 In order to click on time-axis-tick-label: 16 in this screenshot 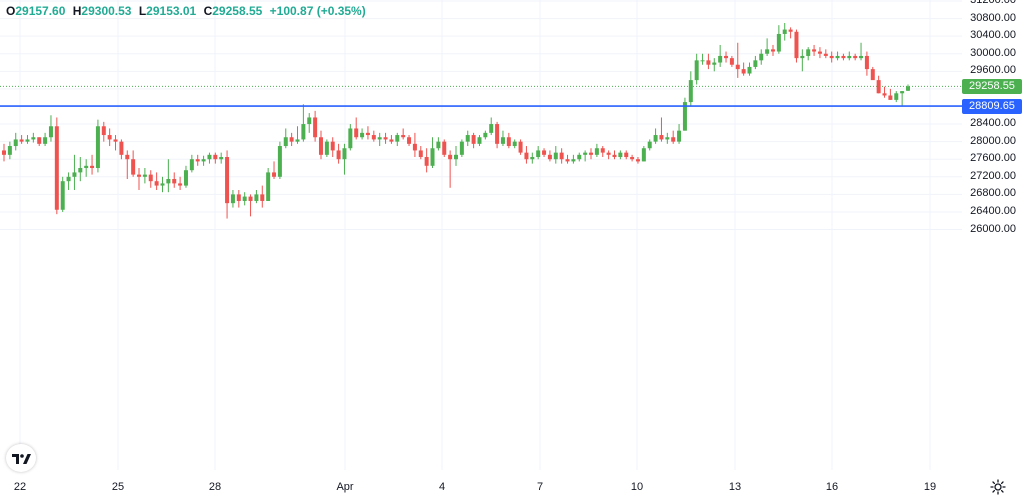, I will do `click(832, 487)`.